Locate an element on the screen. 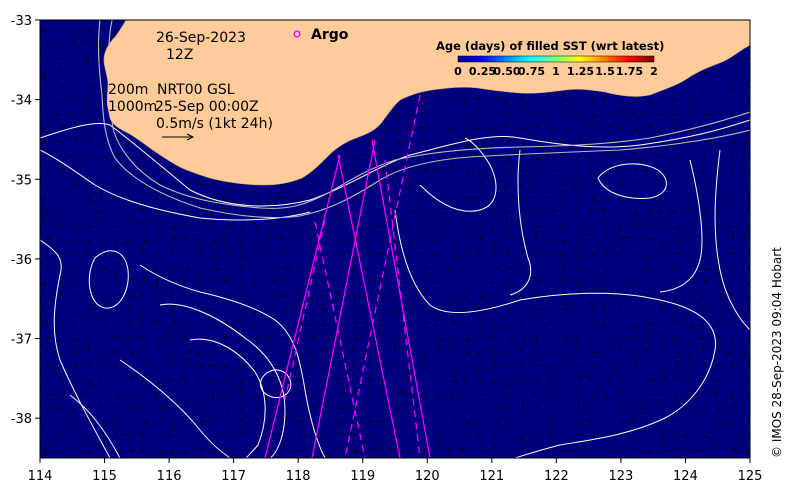 This screenshot has width=791, height=492. track-solid is located at coordinates (343, 298).